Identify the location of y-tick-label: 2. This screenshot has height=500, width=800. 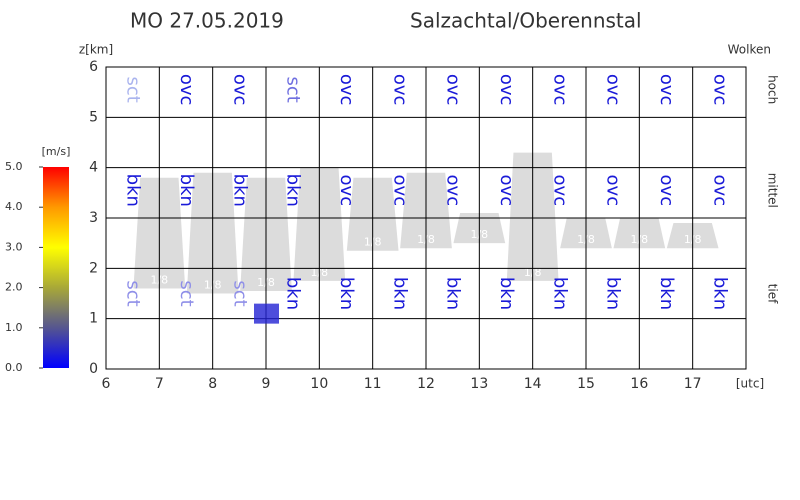
(93, 268).